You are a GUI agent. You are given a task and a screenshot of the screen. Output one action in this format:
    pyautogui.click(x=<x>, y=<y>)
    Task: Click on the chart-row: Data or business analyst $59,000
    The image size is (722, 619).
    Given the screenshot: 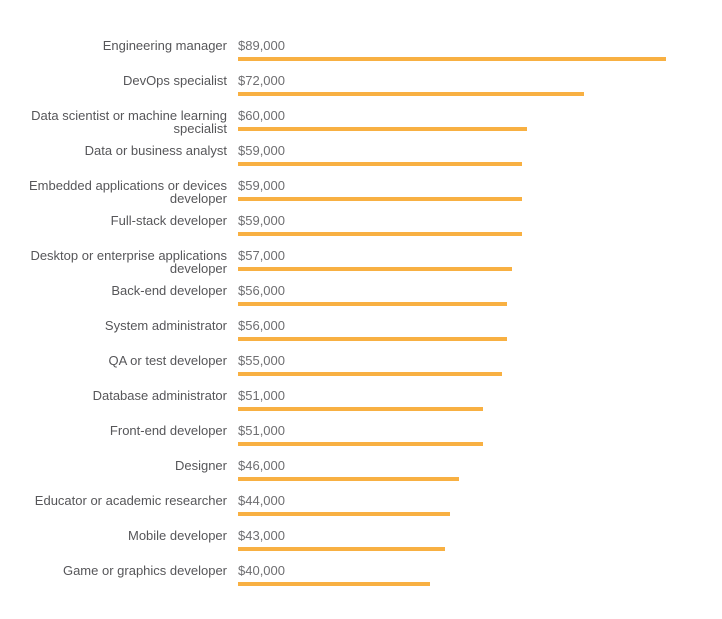 What is the action you would take?
    pyautogui.click(x=371, y=161)
    